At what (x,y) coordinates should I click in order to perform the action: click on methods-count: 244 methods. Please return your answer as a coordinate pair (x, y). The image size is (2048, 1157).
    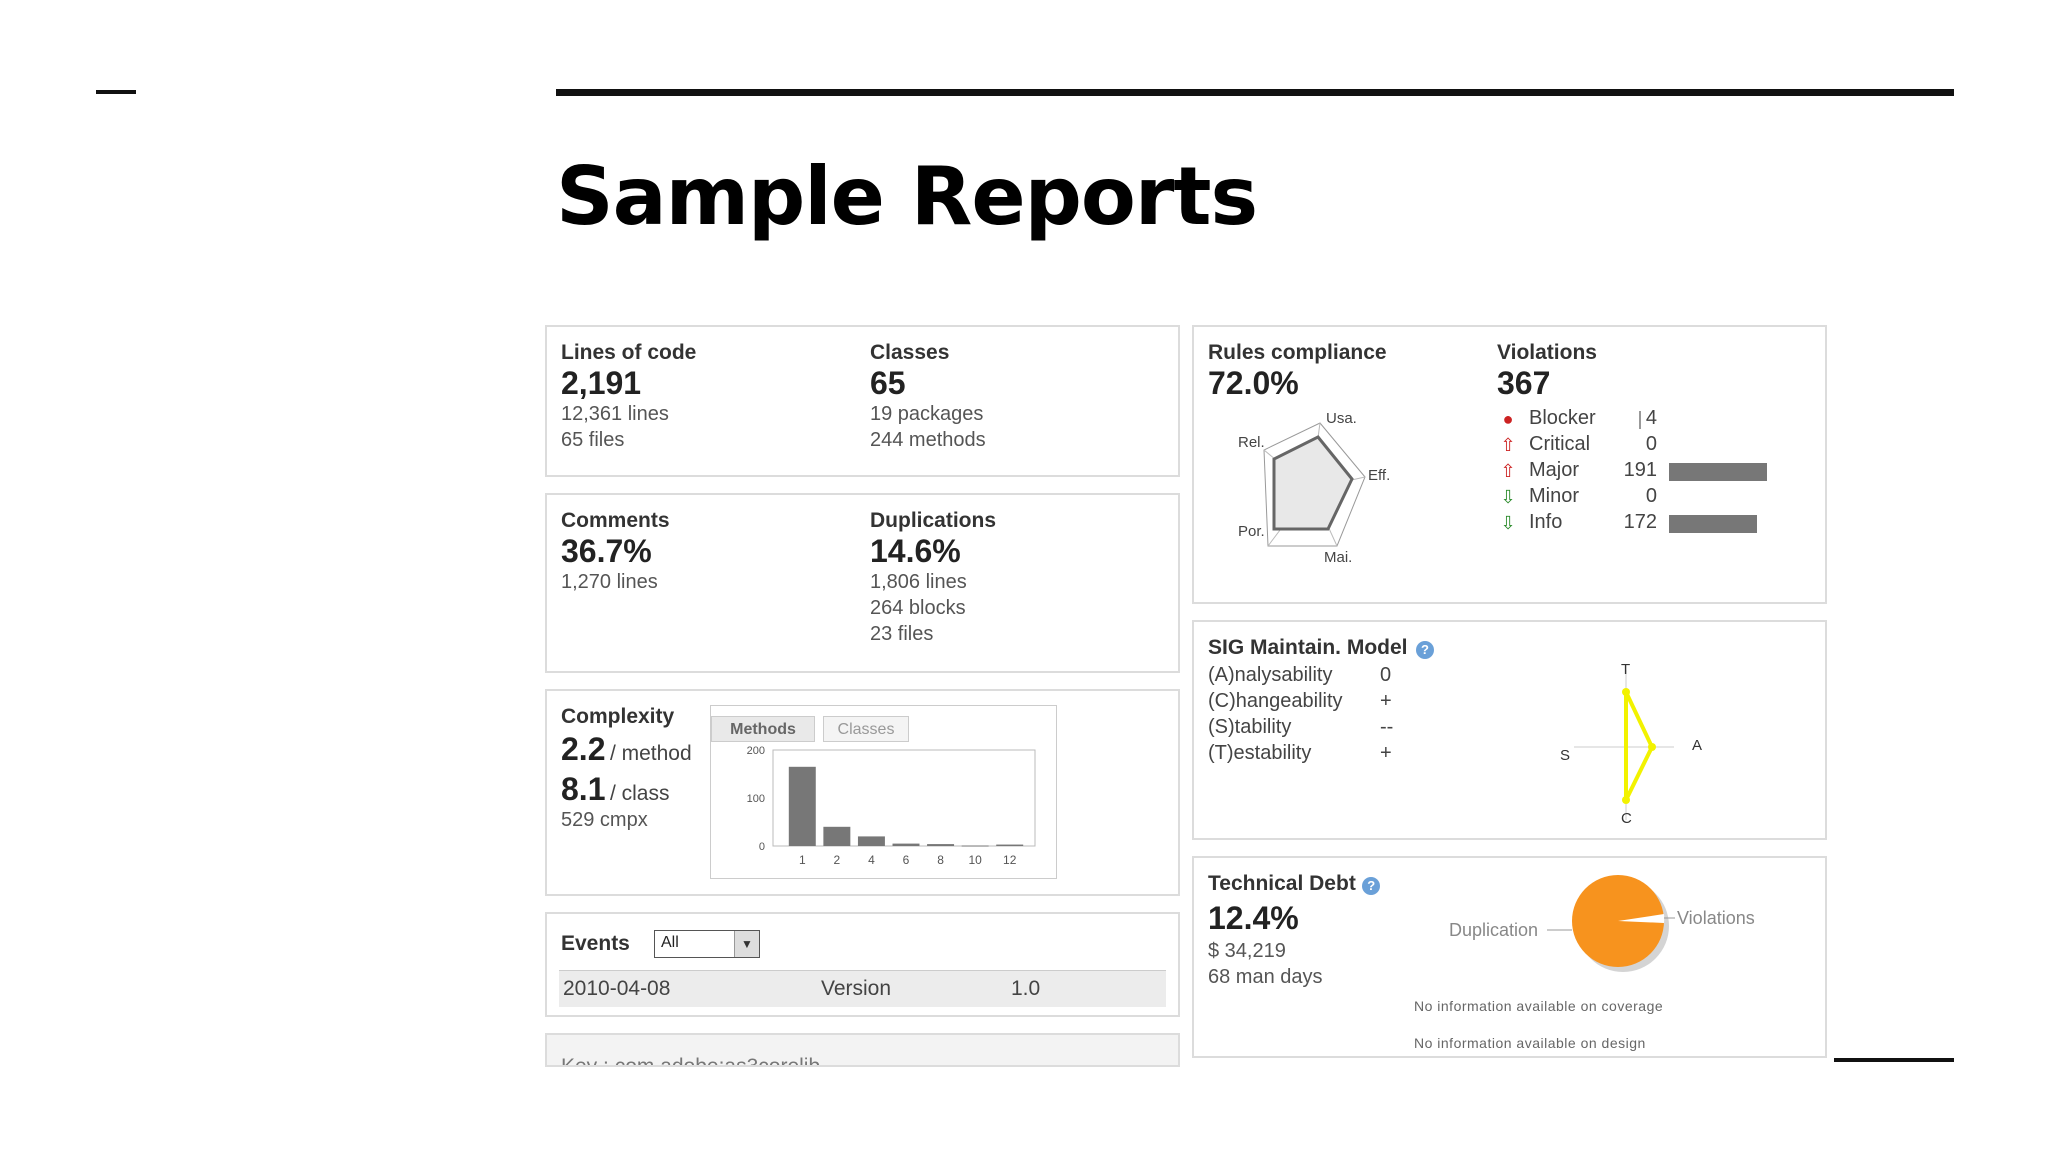
    Looking at the image, I should click on (928, 440).